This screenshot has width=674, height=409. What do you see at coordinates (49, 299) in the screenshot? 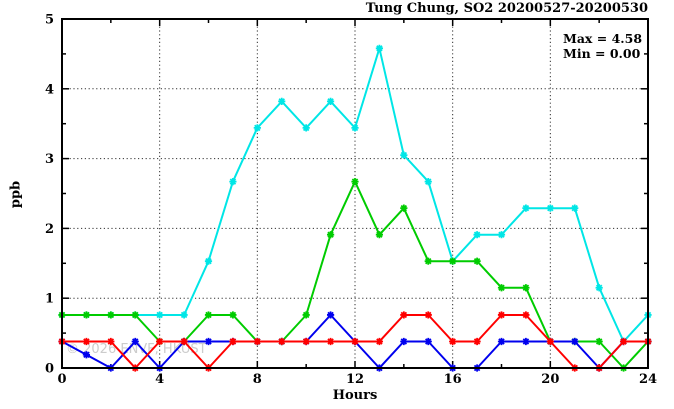
I see `y-tick-label: 1` at bounding box center [49, 299].